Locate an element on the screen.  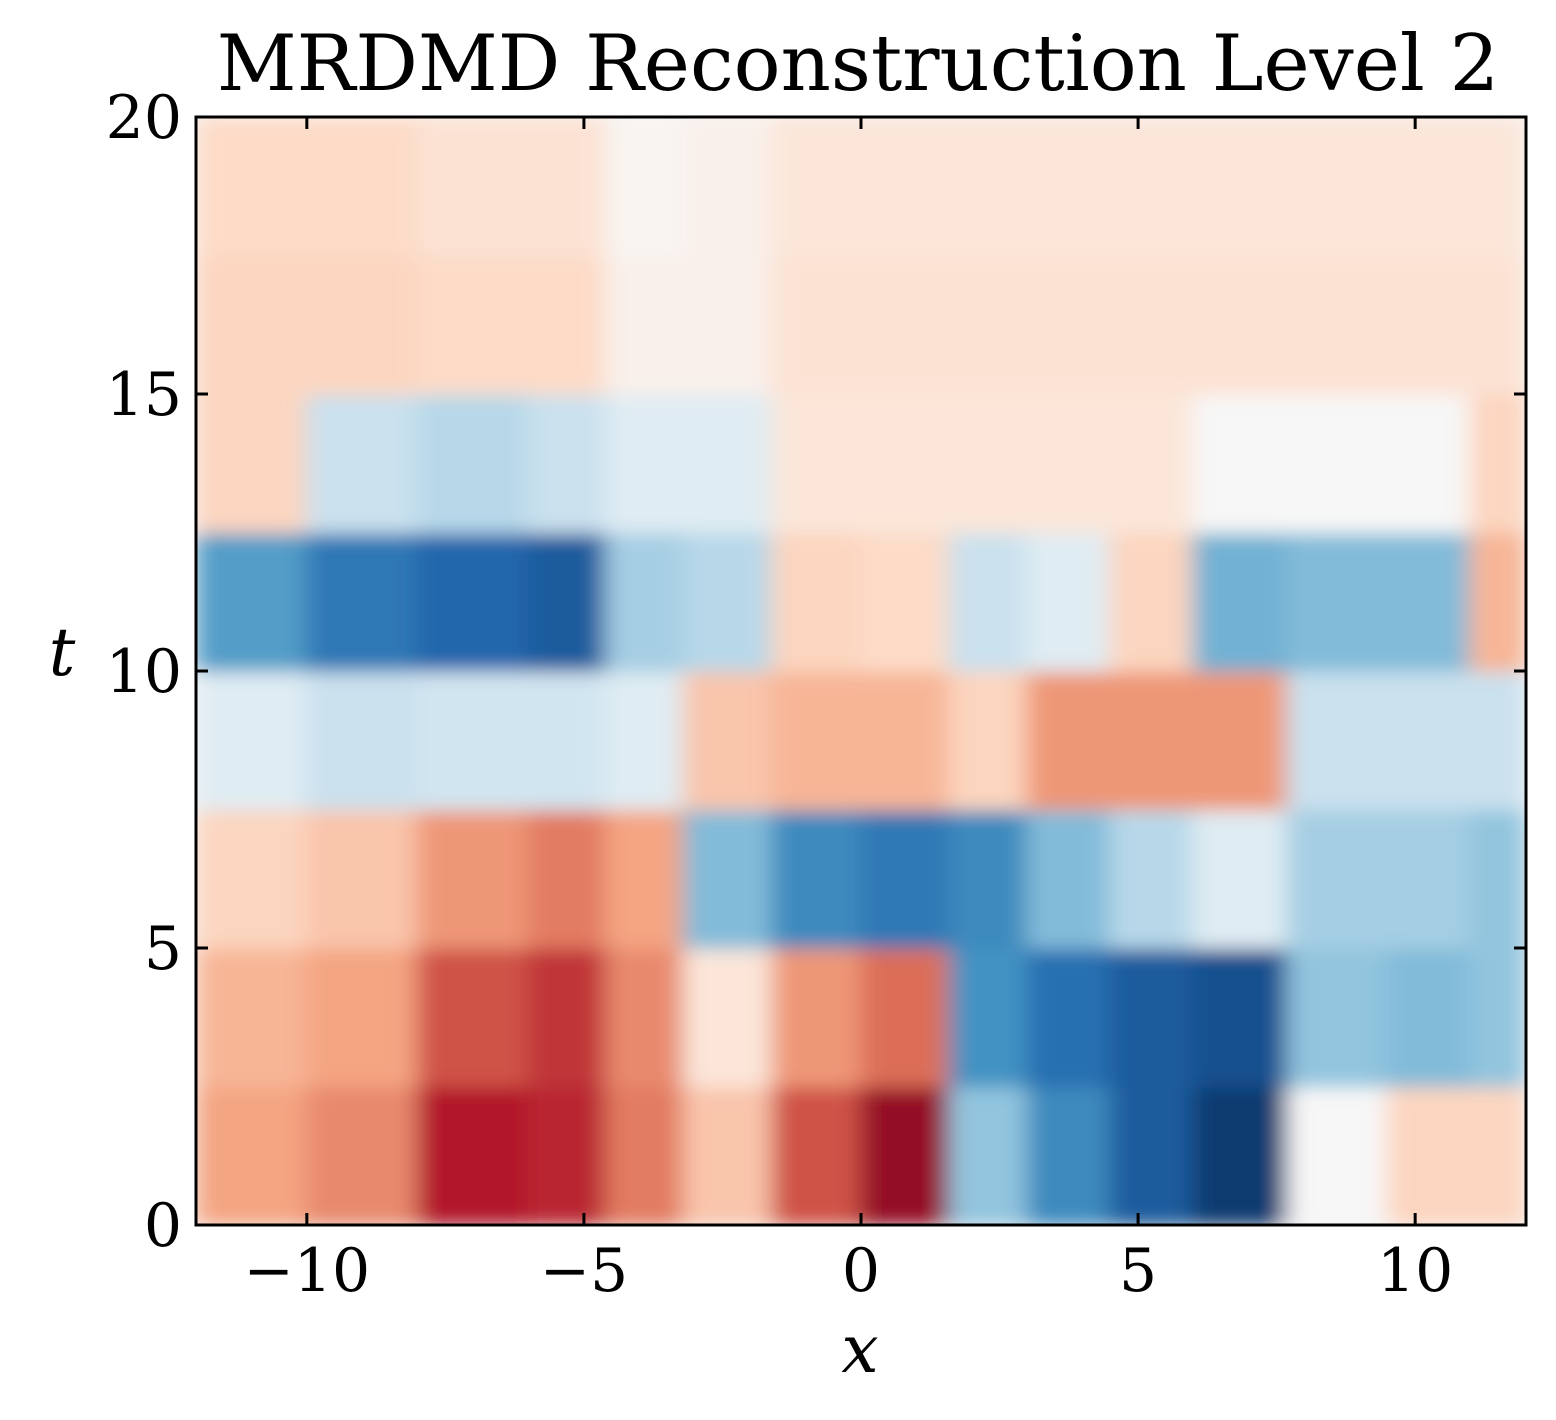
y-tick-label: 15 is located at coordinates (144, 395).